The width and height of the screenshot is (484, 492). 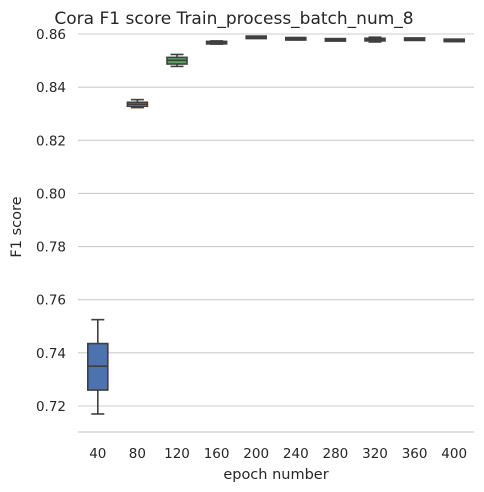 I want to click on x-tick-label: 80, so click(x=137, y=454).